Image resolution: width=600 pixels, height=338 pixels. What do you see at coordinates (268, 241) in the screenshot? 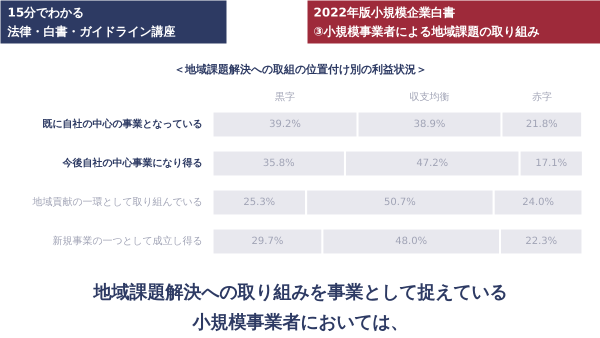
I see `data-label: 29.7%` at bounding box center [268, 241].